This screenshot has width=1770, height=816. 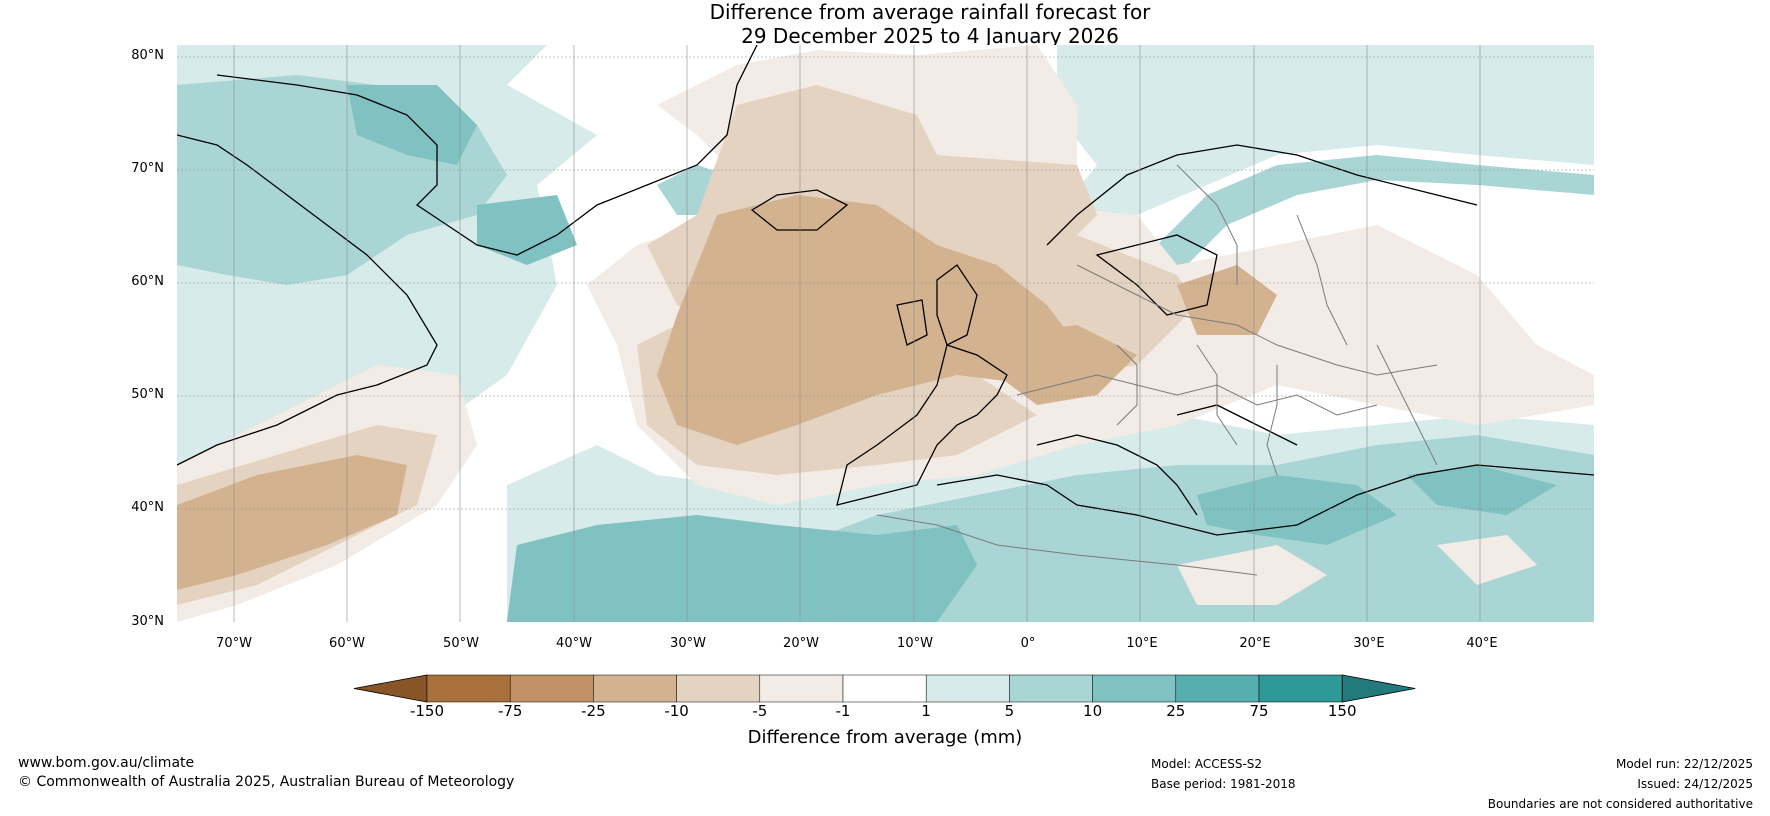 I want to click on lon-label: 30°W, so click(x=688, y=643).